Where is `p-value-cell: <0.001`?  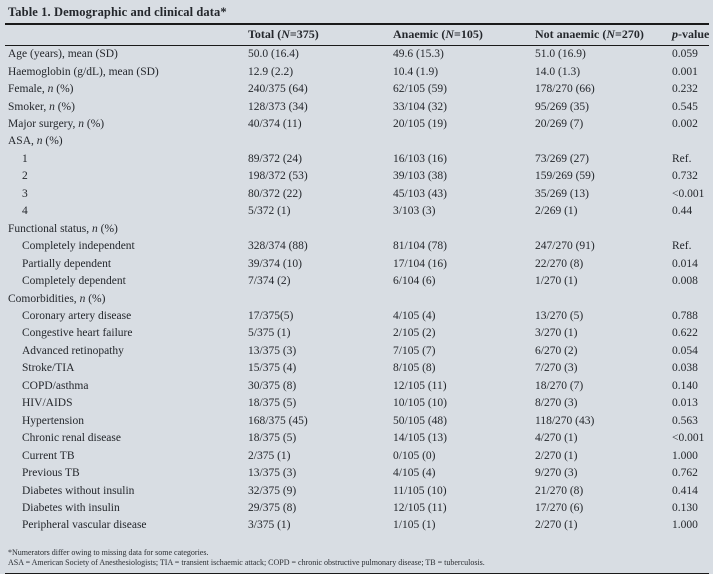
p-value-cell: <0.001 is located at coordinates (688, 438).